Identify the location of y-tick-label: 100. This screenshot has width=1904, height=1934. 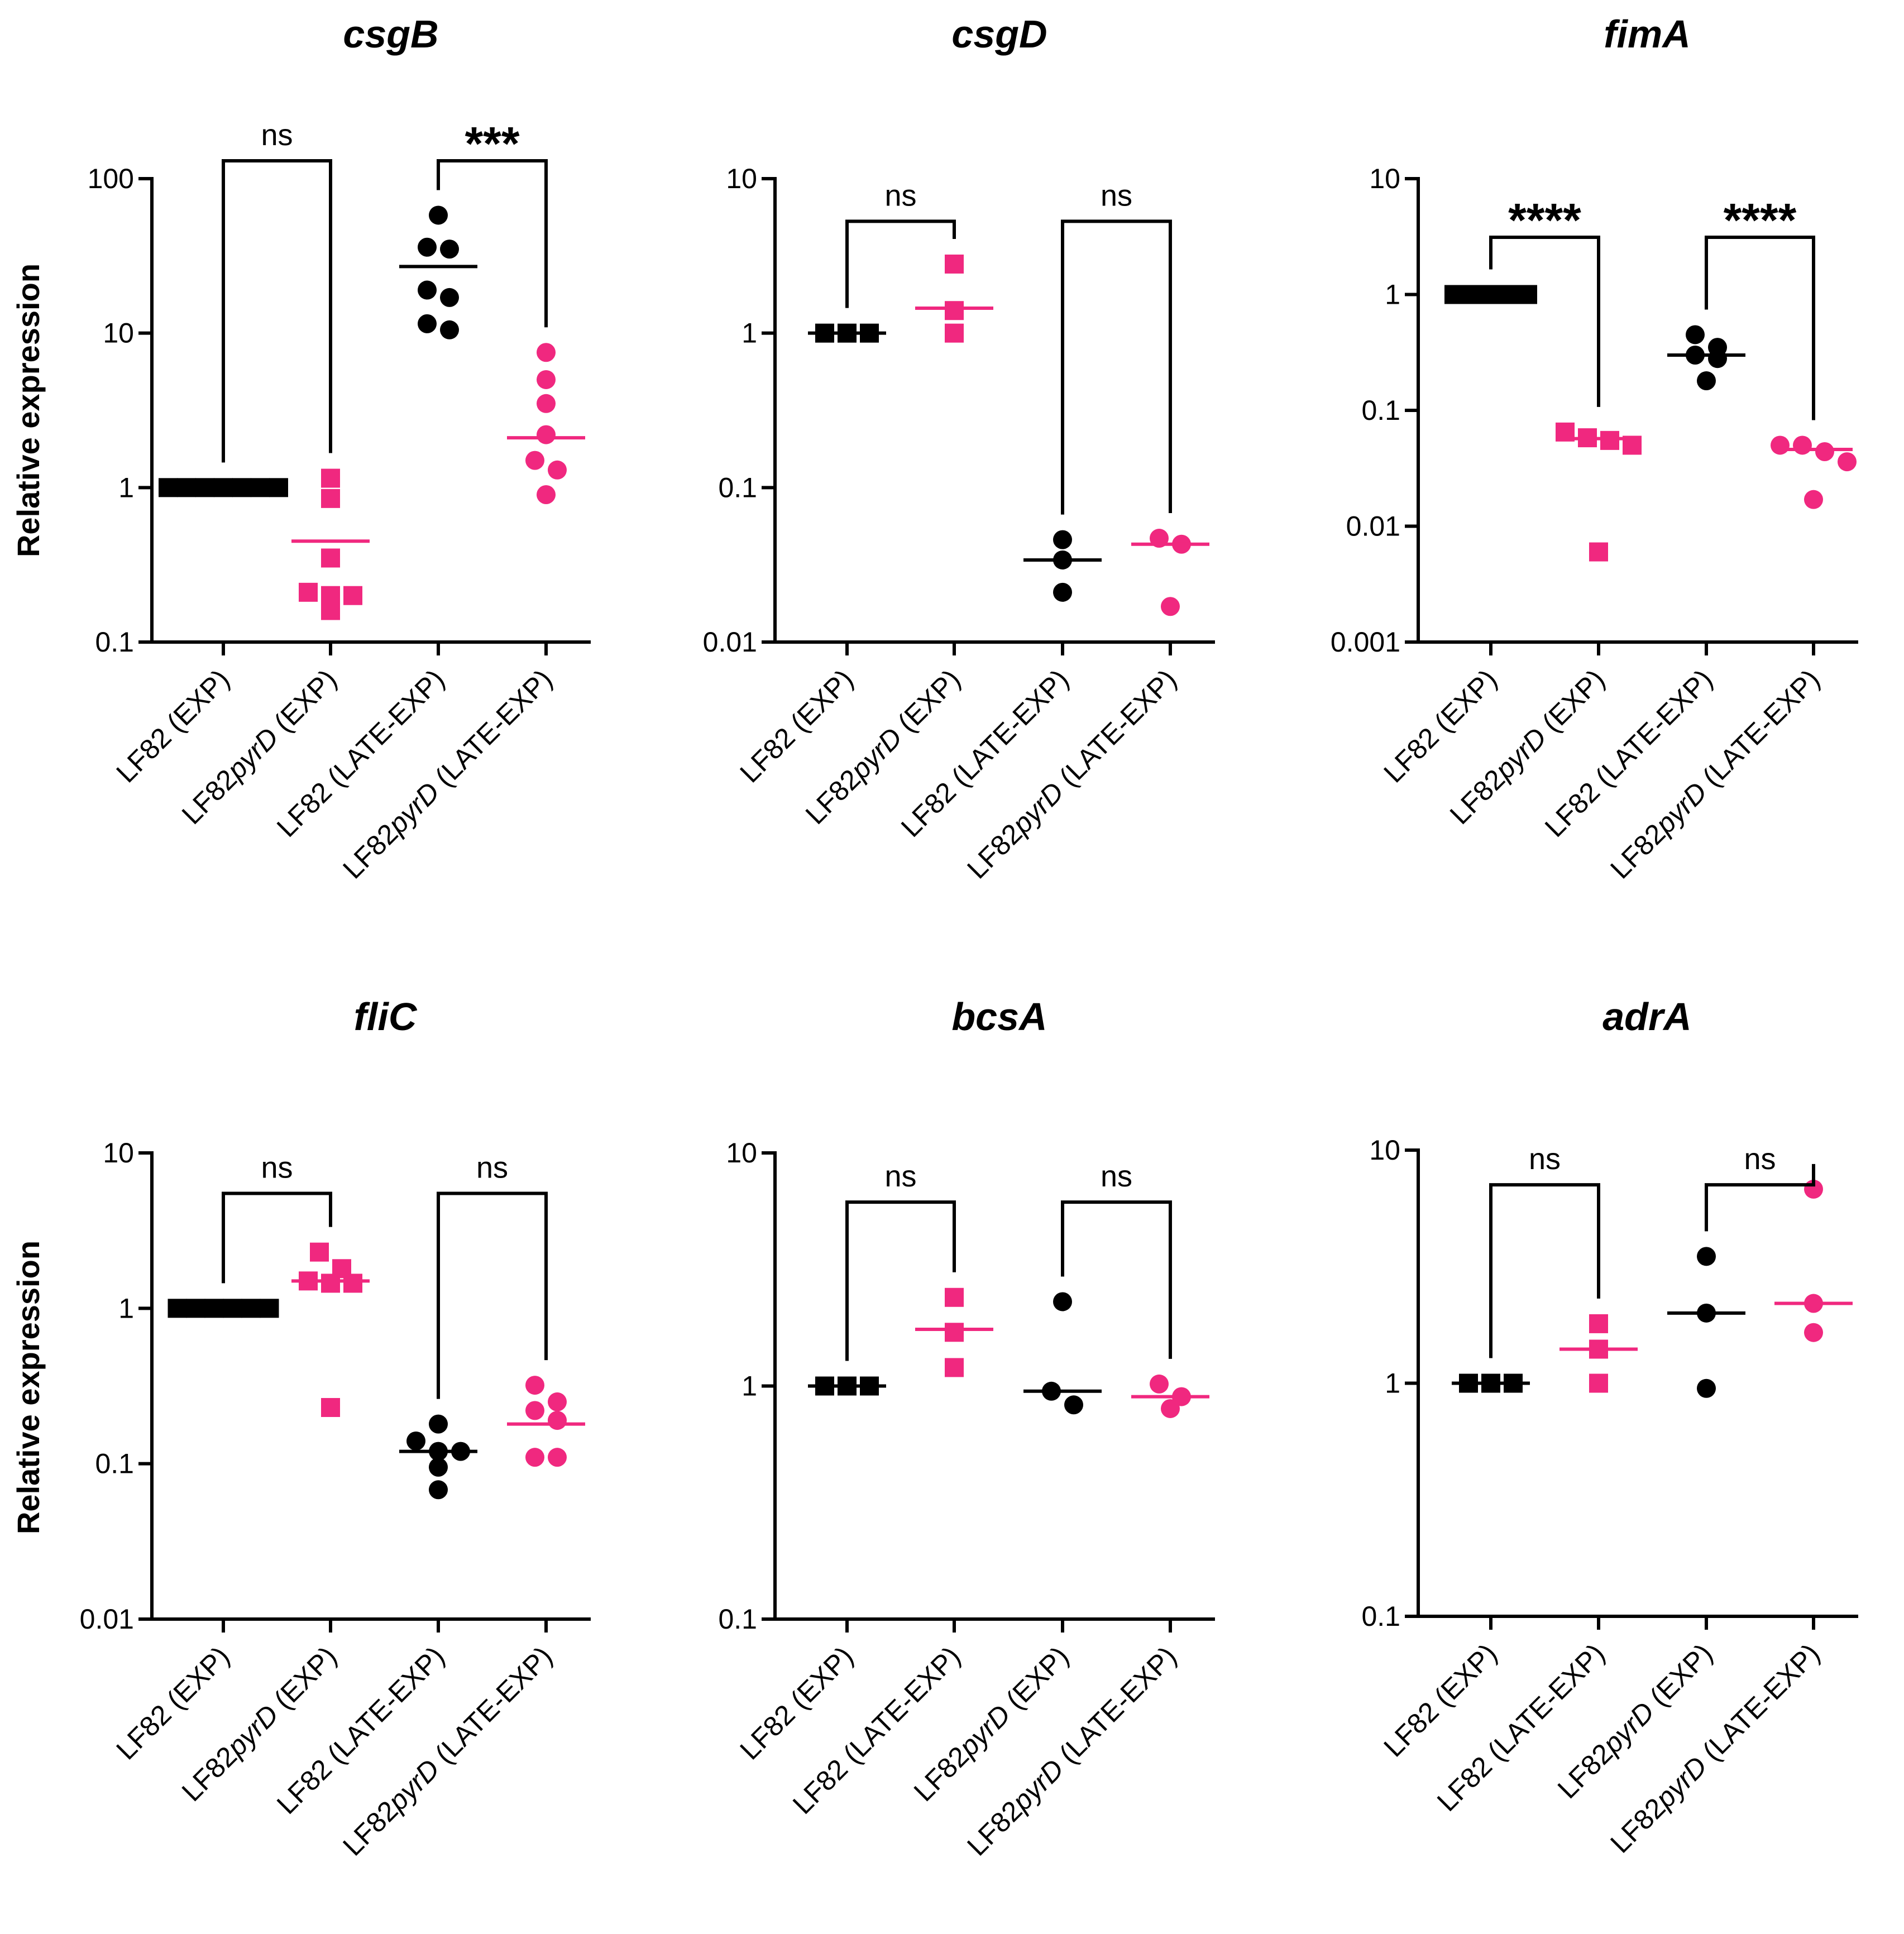
(111, 178).